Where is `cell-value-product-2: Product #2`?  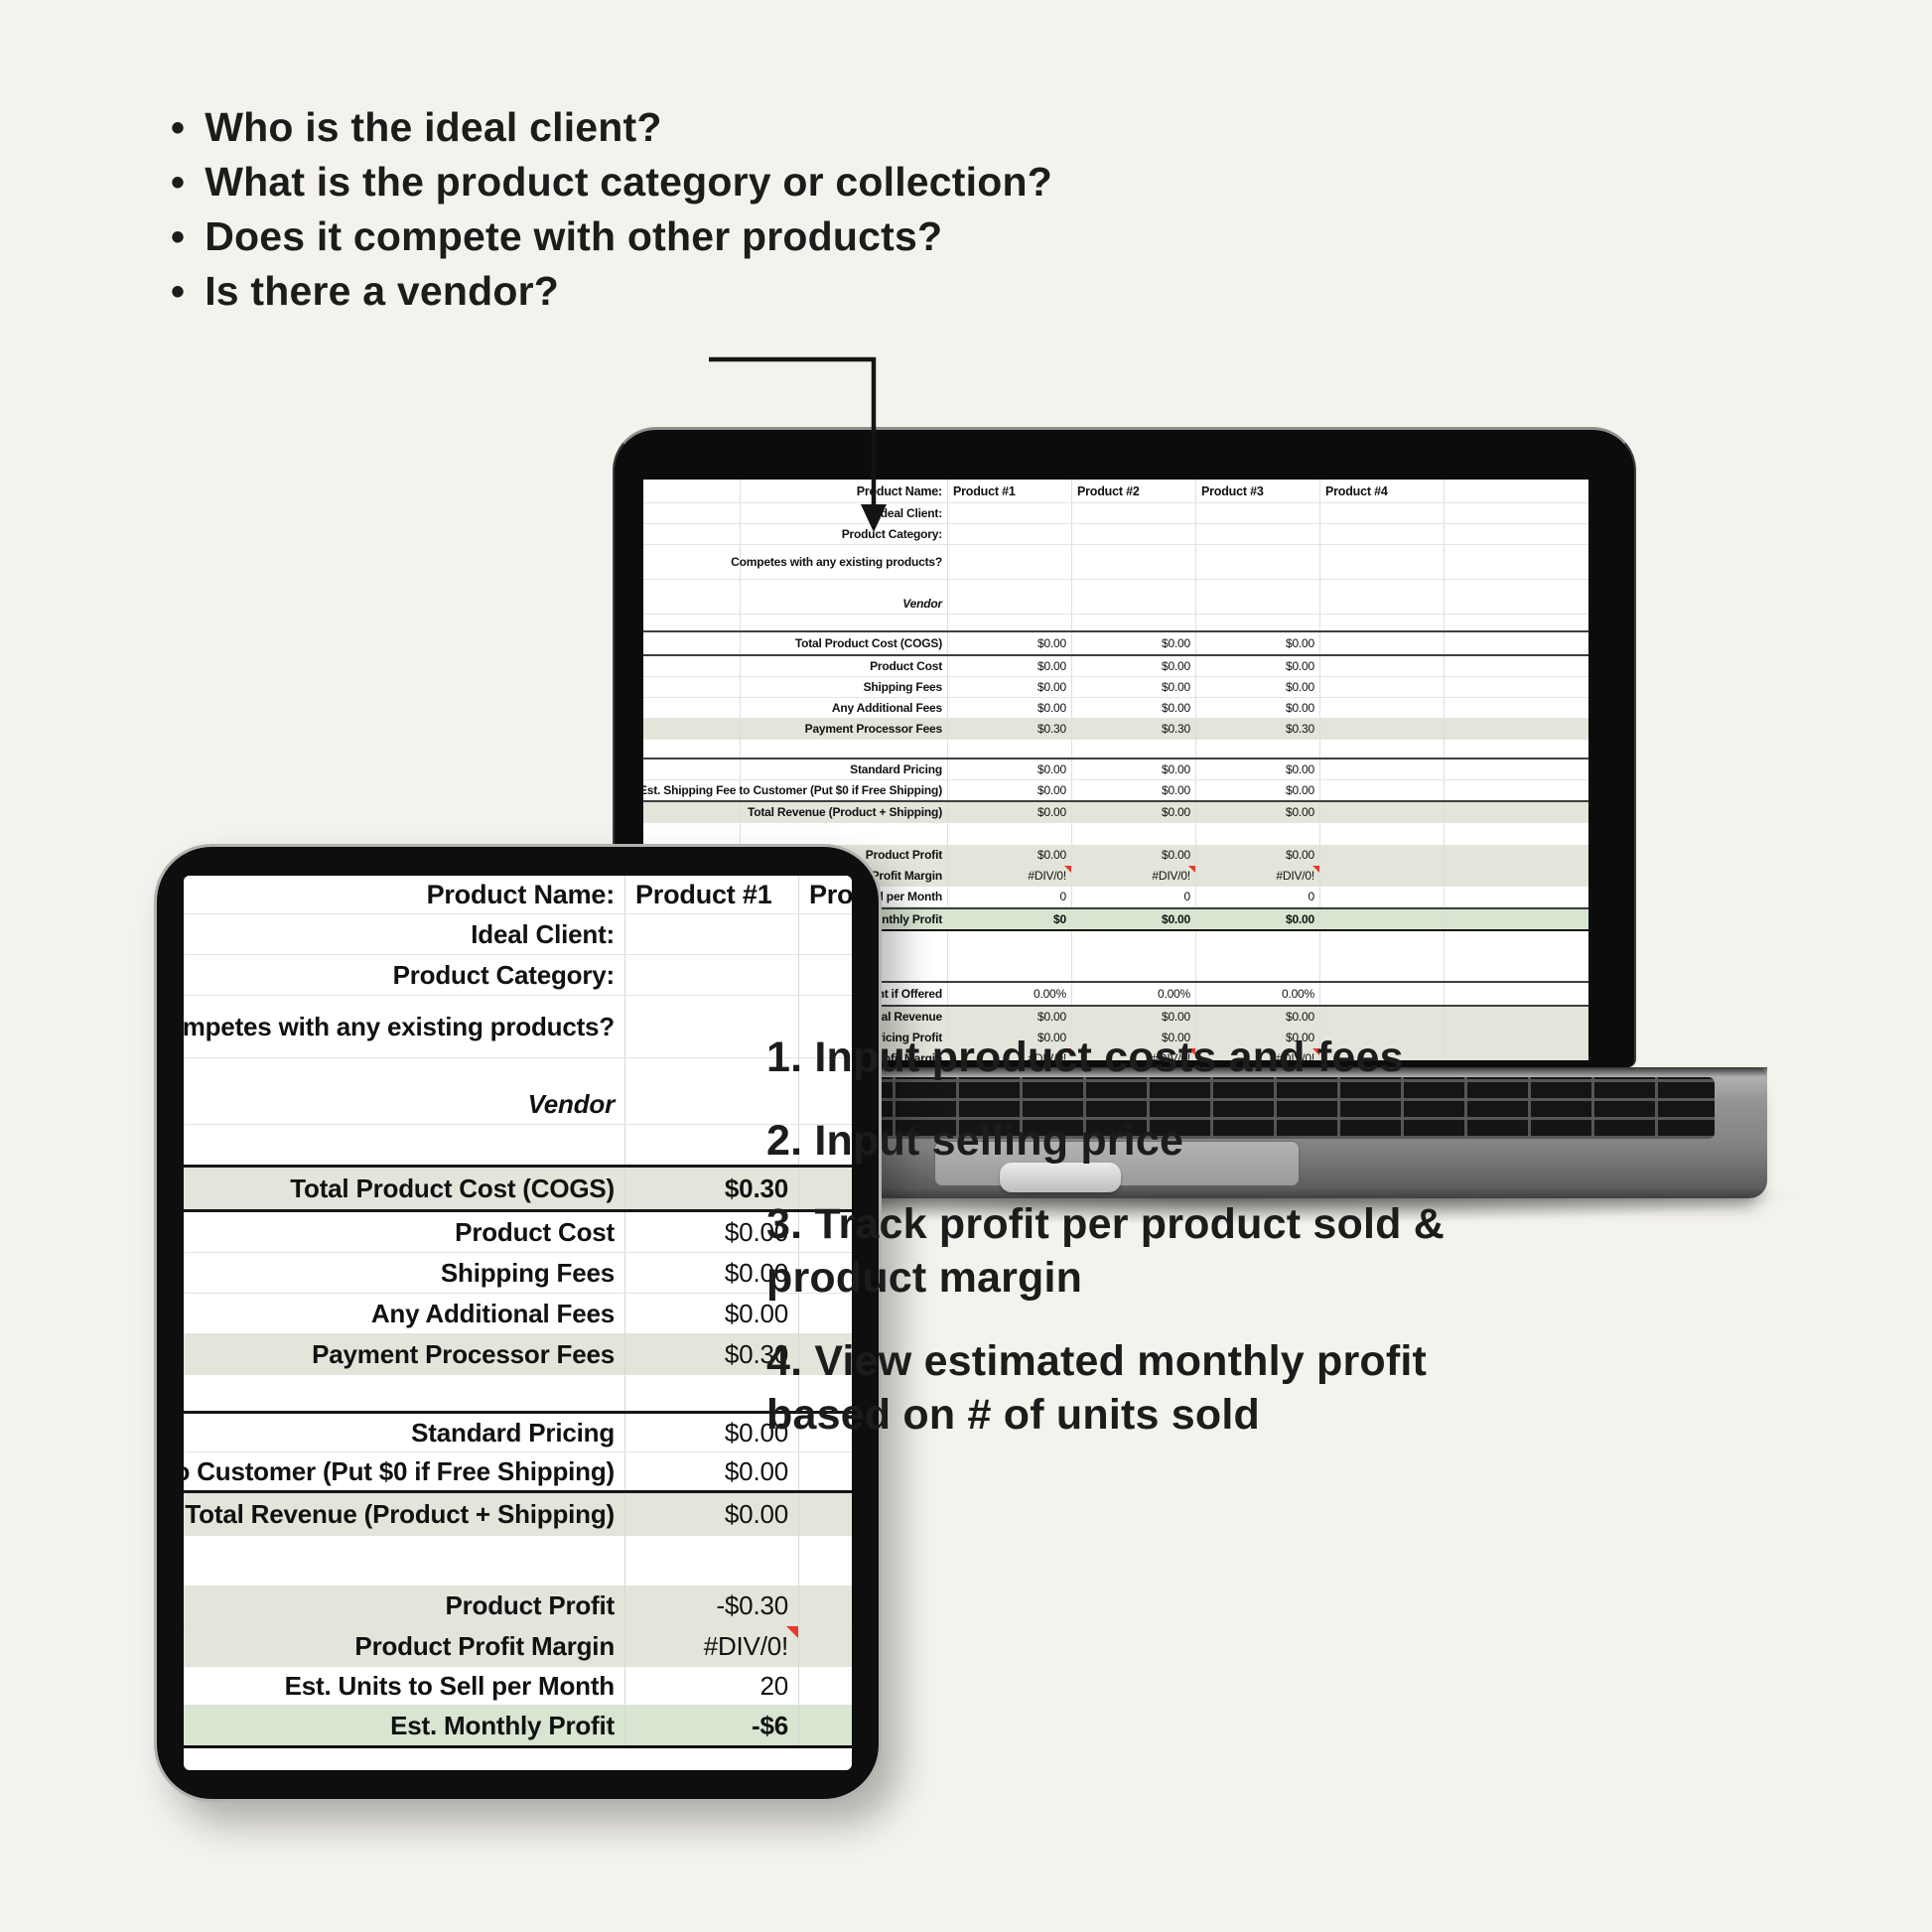
cell-value-product-2: Product #2 is located at coordinates (830, 894).